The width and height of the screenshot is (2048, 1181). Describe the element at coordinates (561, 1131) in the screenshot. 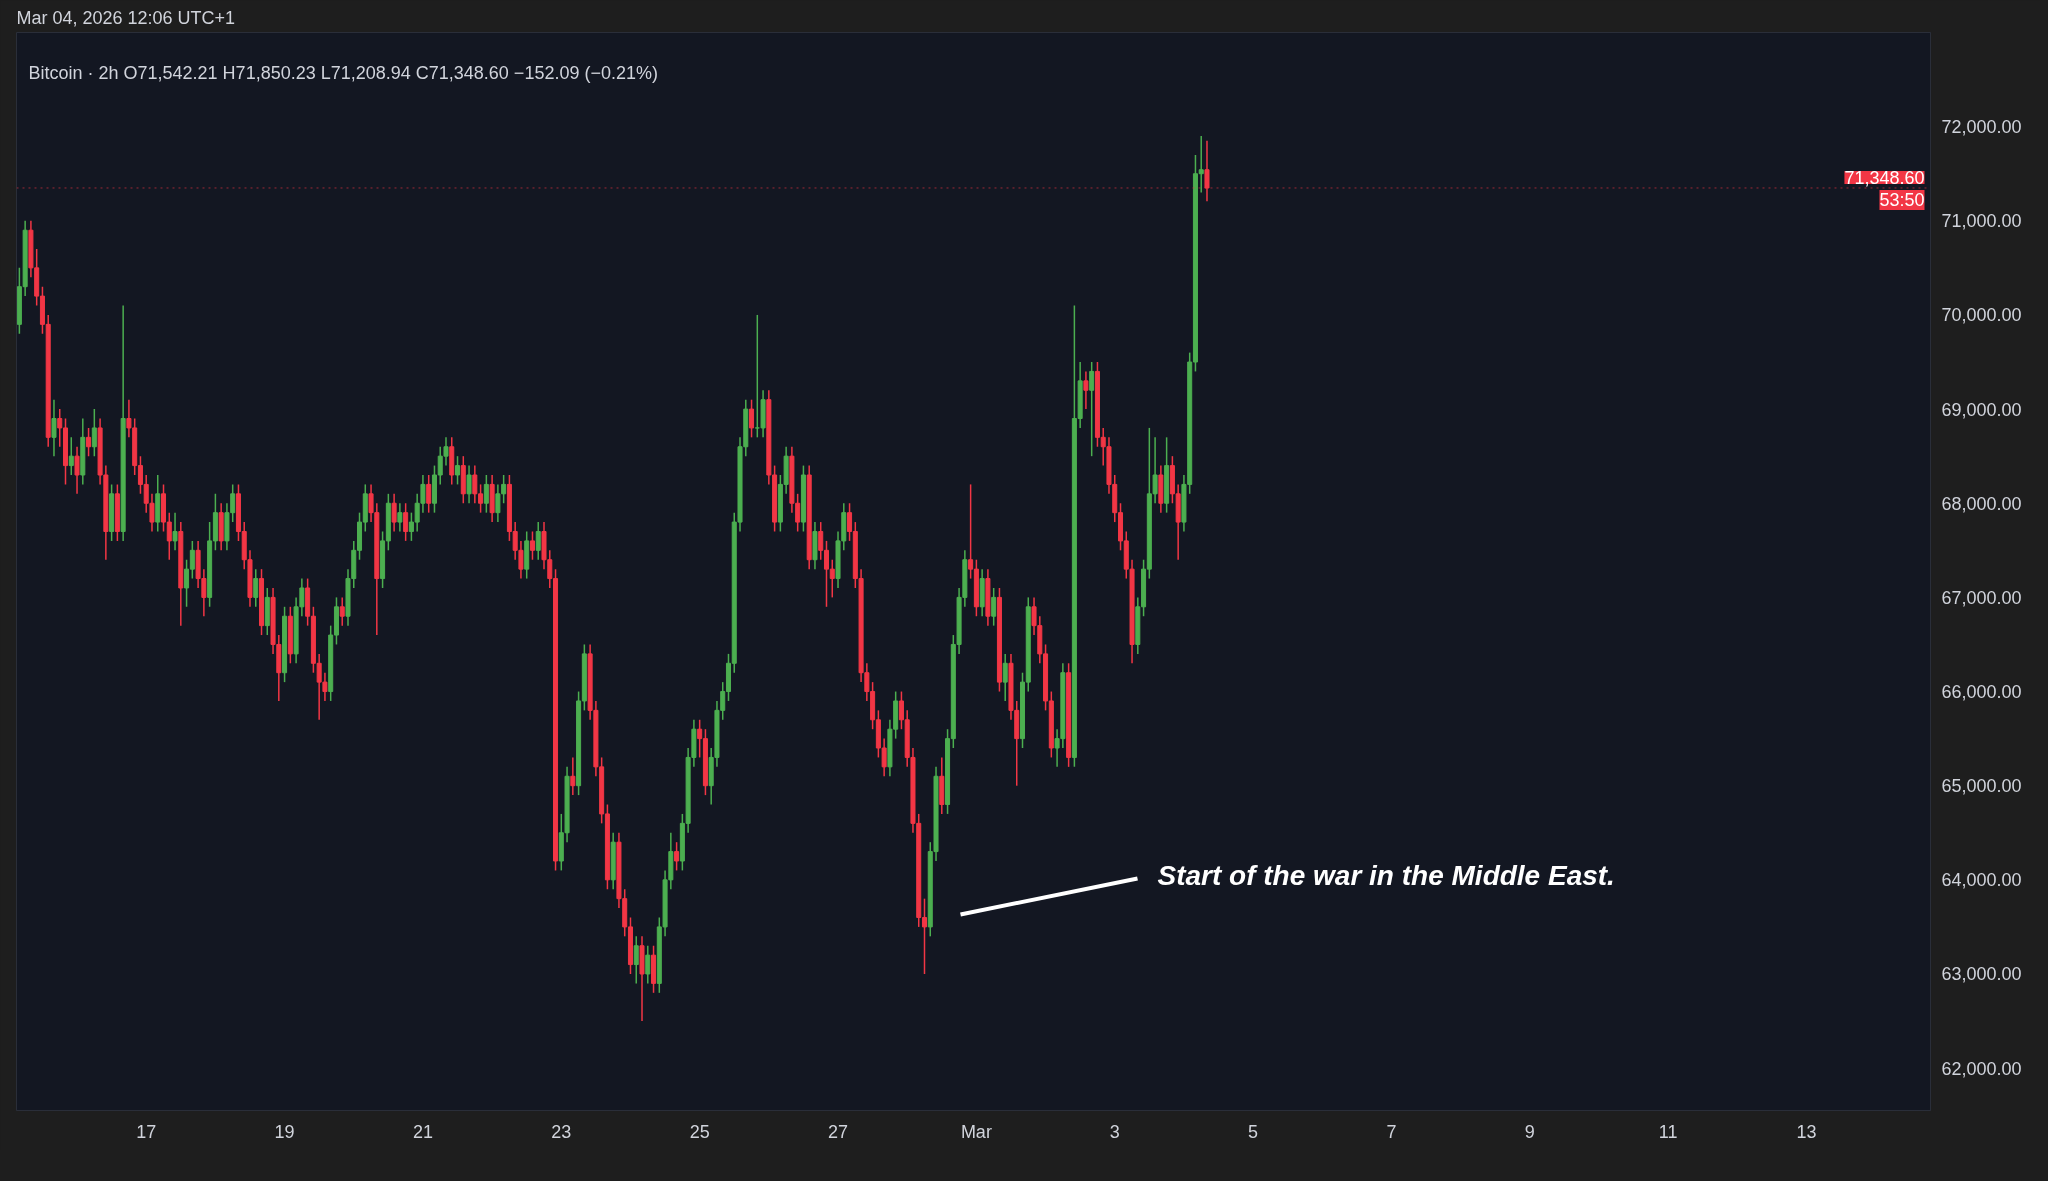

I see `x-tick-label: 23` at that location.